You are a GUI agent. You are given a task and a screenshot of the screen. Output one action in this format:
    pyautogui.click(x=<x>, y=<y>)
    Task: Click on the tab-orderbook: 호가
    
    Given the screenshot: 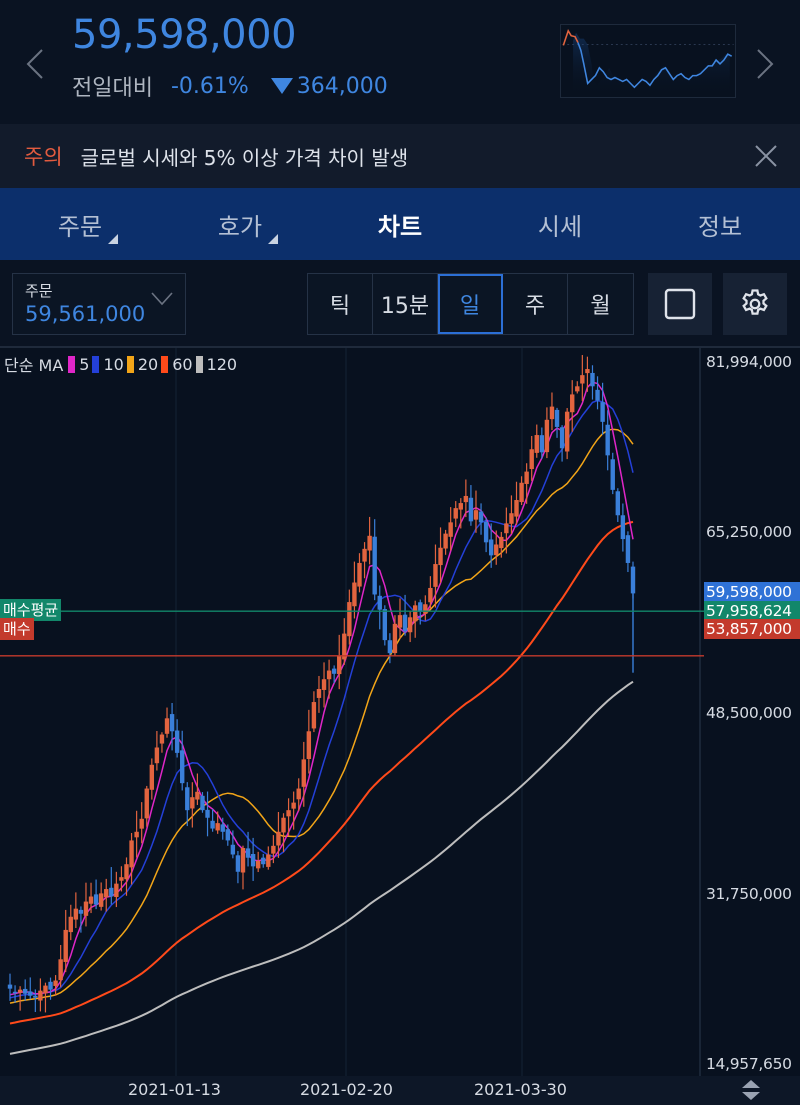 What is the action you would take?
    pyautogui.click(x=240, y=224)
    